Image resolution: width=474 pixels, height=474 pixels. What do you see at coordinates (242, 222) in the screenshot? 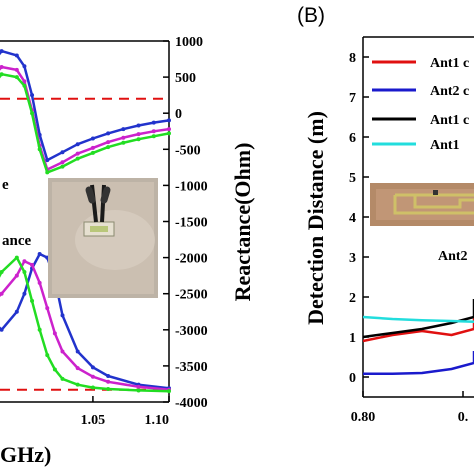
I see `panel-a-y2-axis-label: Reactance(Ohm)` at bounding box center [242, 222].